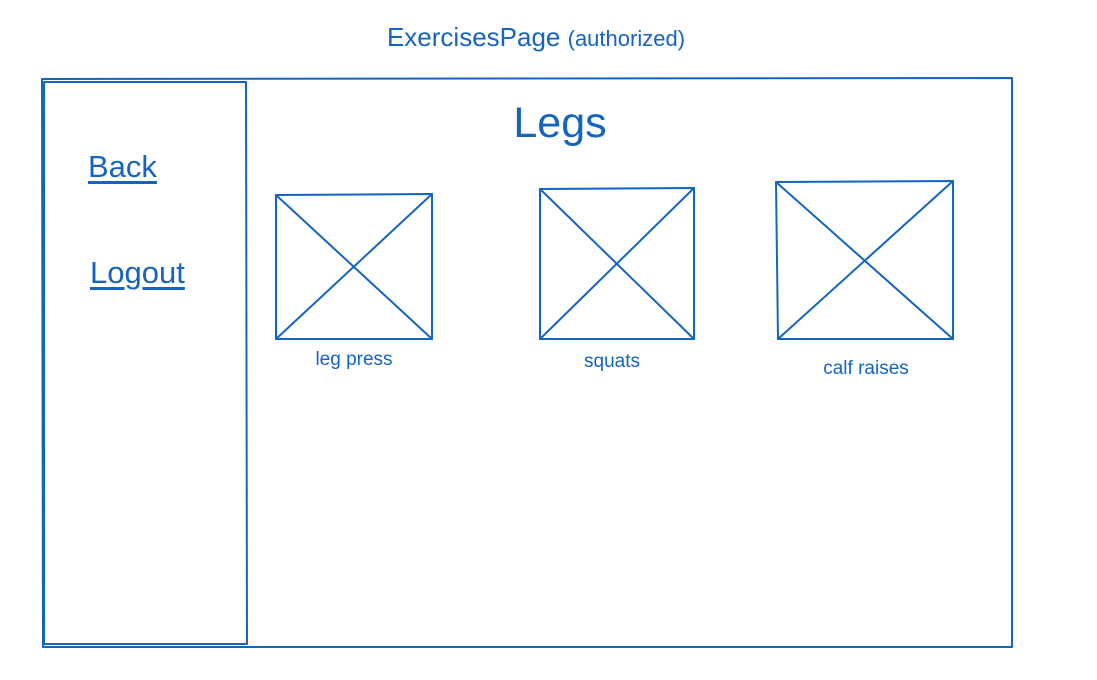 The width and height of the screenshot is (1097, 680). I want to click on page-title-note: (authorized), so click(626, 38).